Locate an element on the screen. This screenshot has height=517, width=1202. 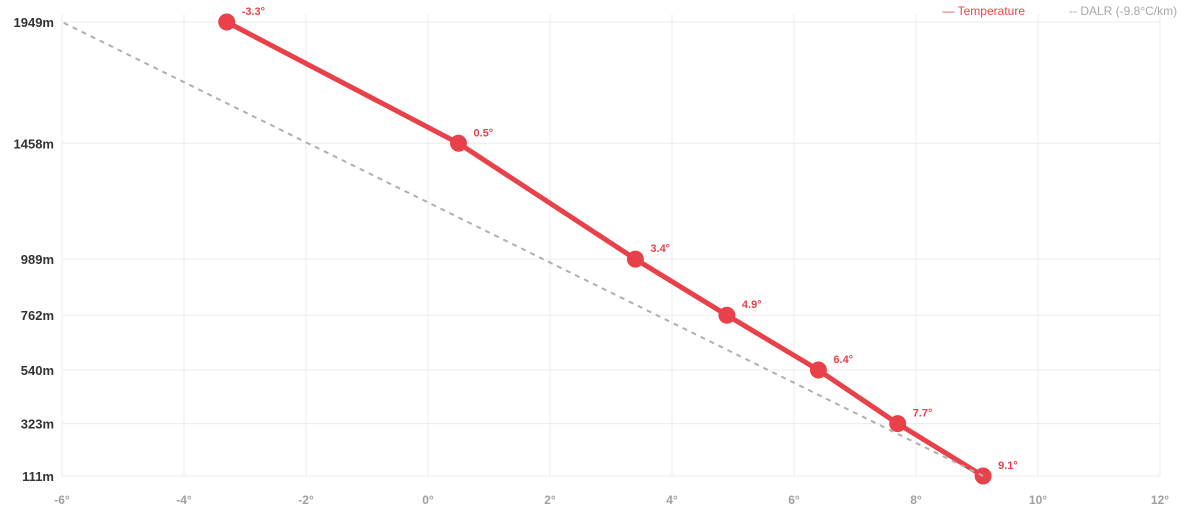
temperature-data-label: 7.7° is located at coordinates (923, 414).